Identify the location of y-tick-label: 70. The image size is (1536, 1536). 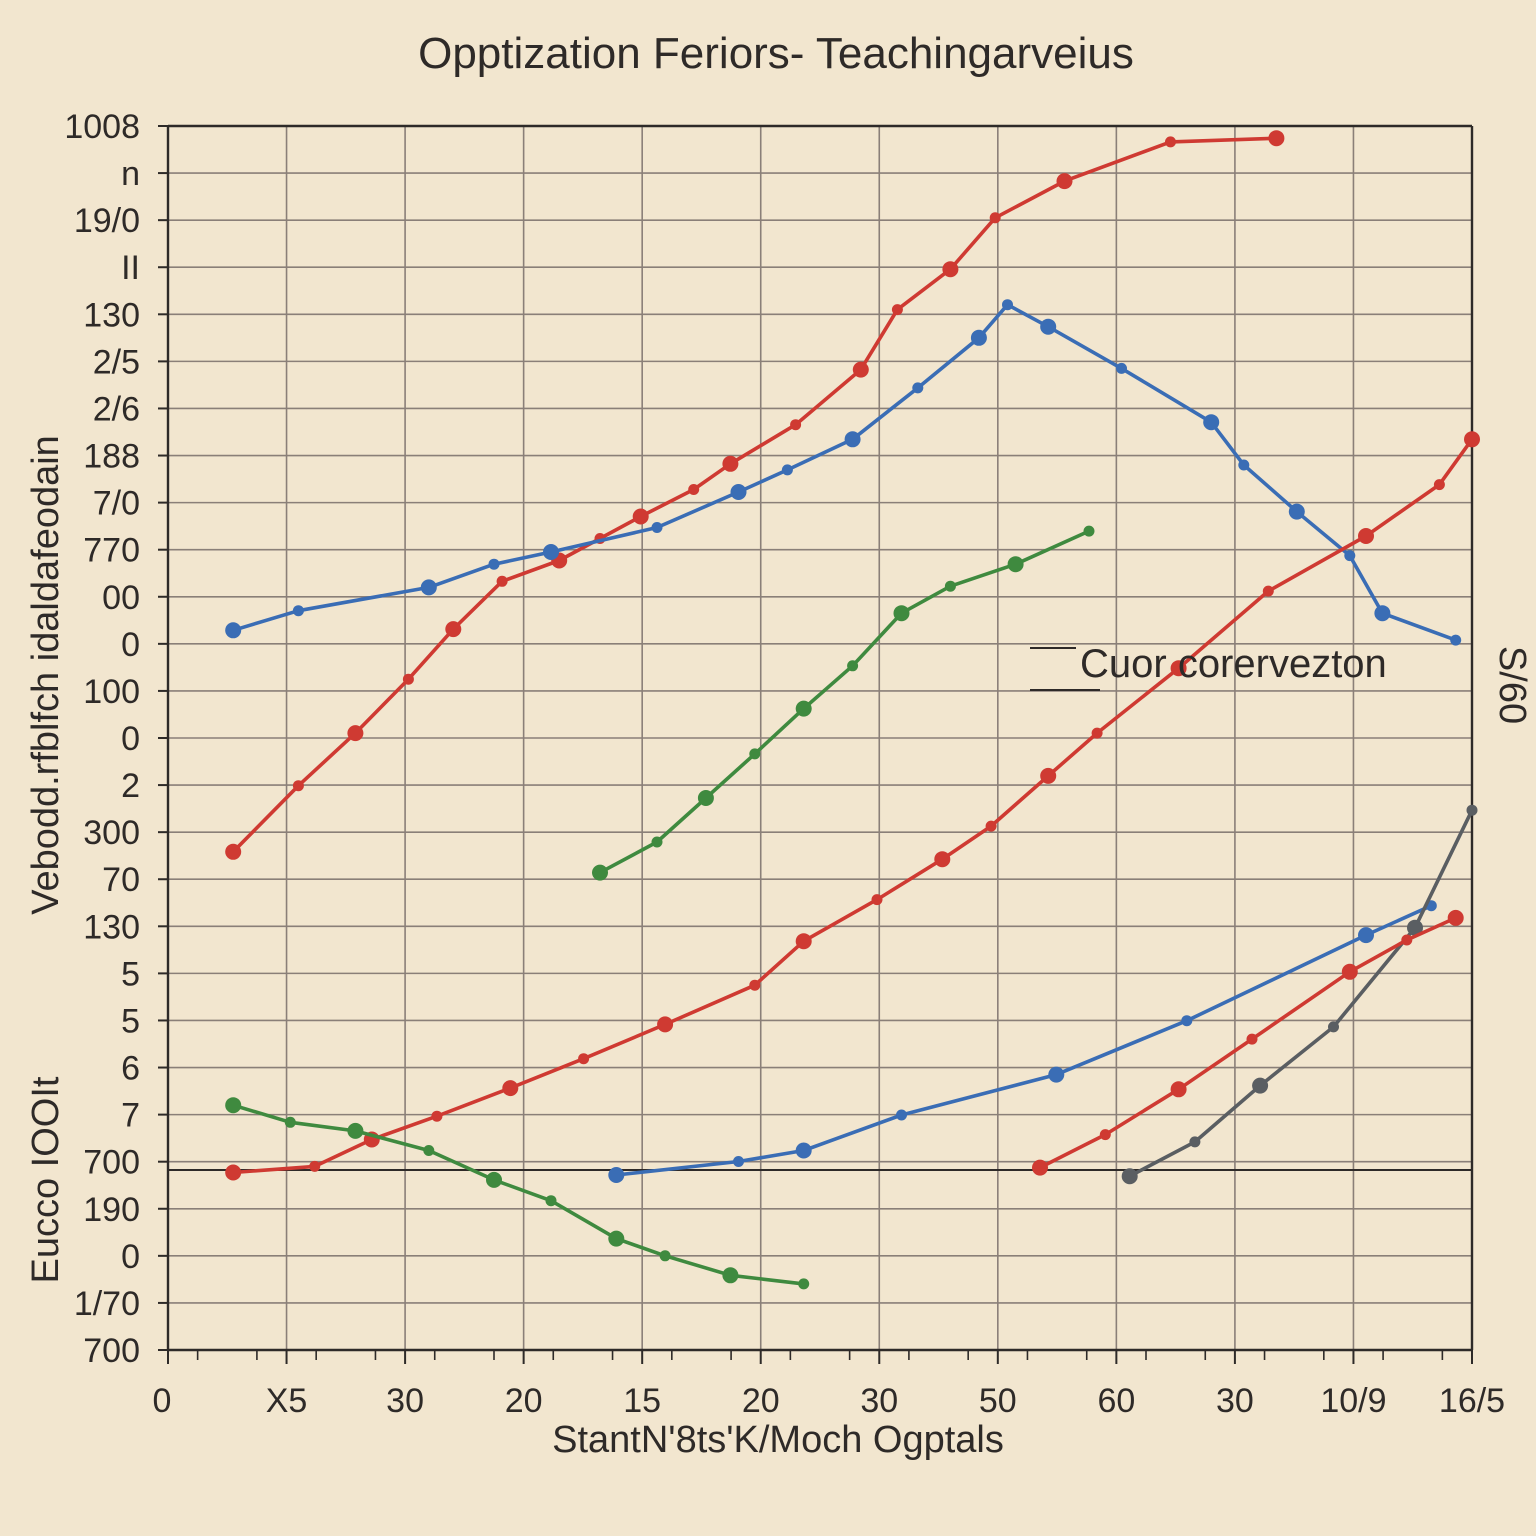
(121, 880).